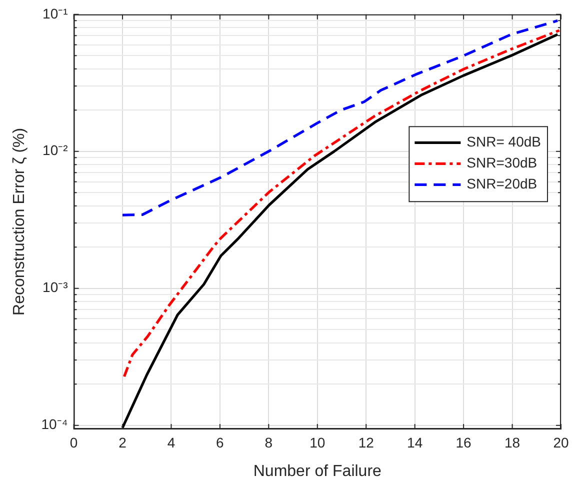 The height and width of the screenshot is (491, 579). Describe the element at coordinates (318, 442) in the screenshot. I see `x-tick-label: 10` at that location.